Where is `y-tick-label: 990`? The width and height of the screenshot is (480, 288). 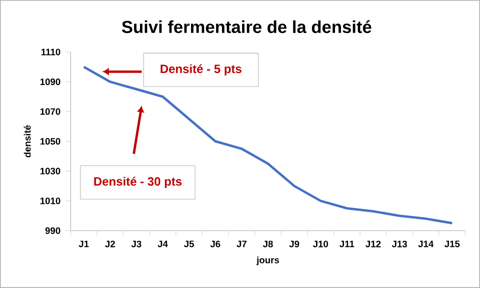
y-tick-label: 990 is located at coordinates (52, 230).